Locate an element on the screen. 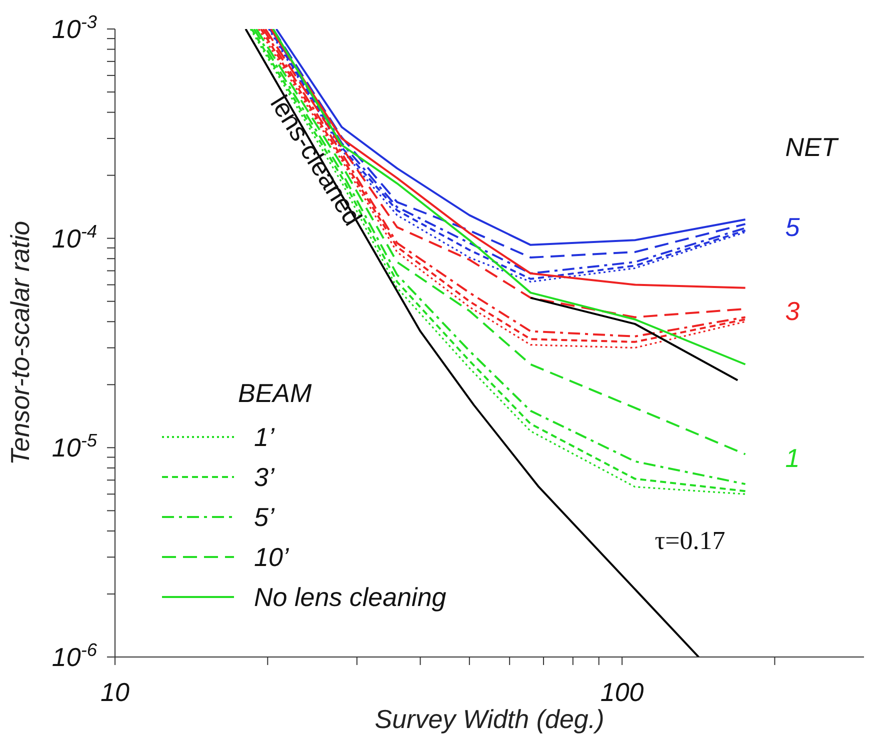 The height and width of the screenshot is (745, 877). y-tick-label: 10$^{-3}$ is located at coordinates (74, 28).